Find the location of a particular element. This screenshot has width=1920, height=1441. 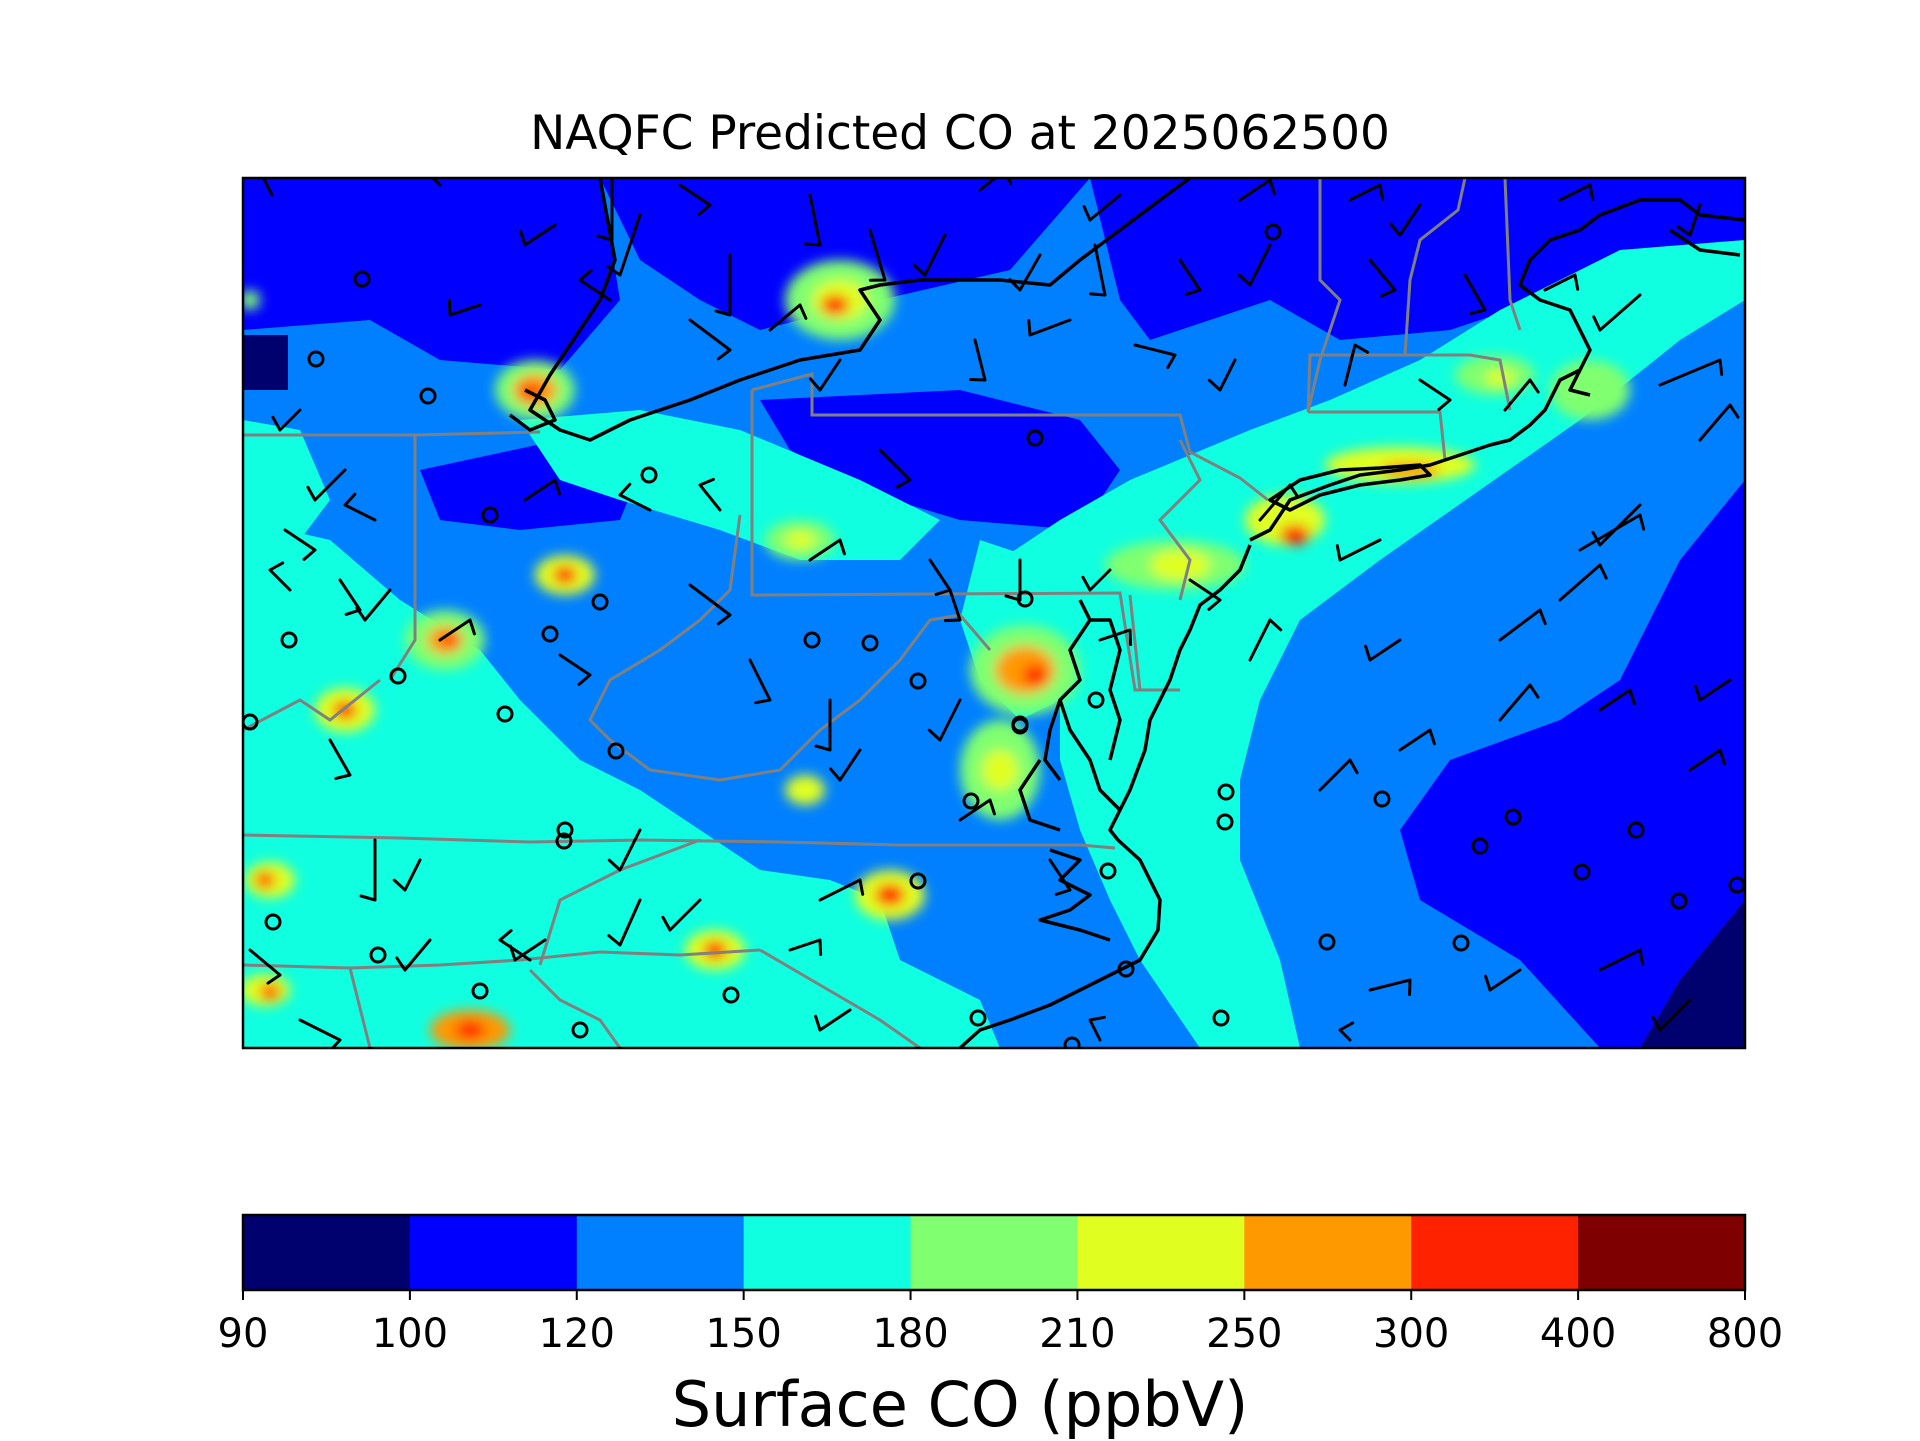

state-border-new-hampshire is located at coordinates (1435, 267).